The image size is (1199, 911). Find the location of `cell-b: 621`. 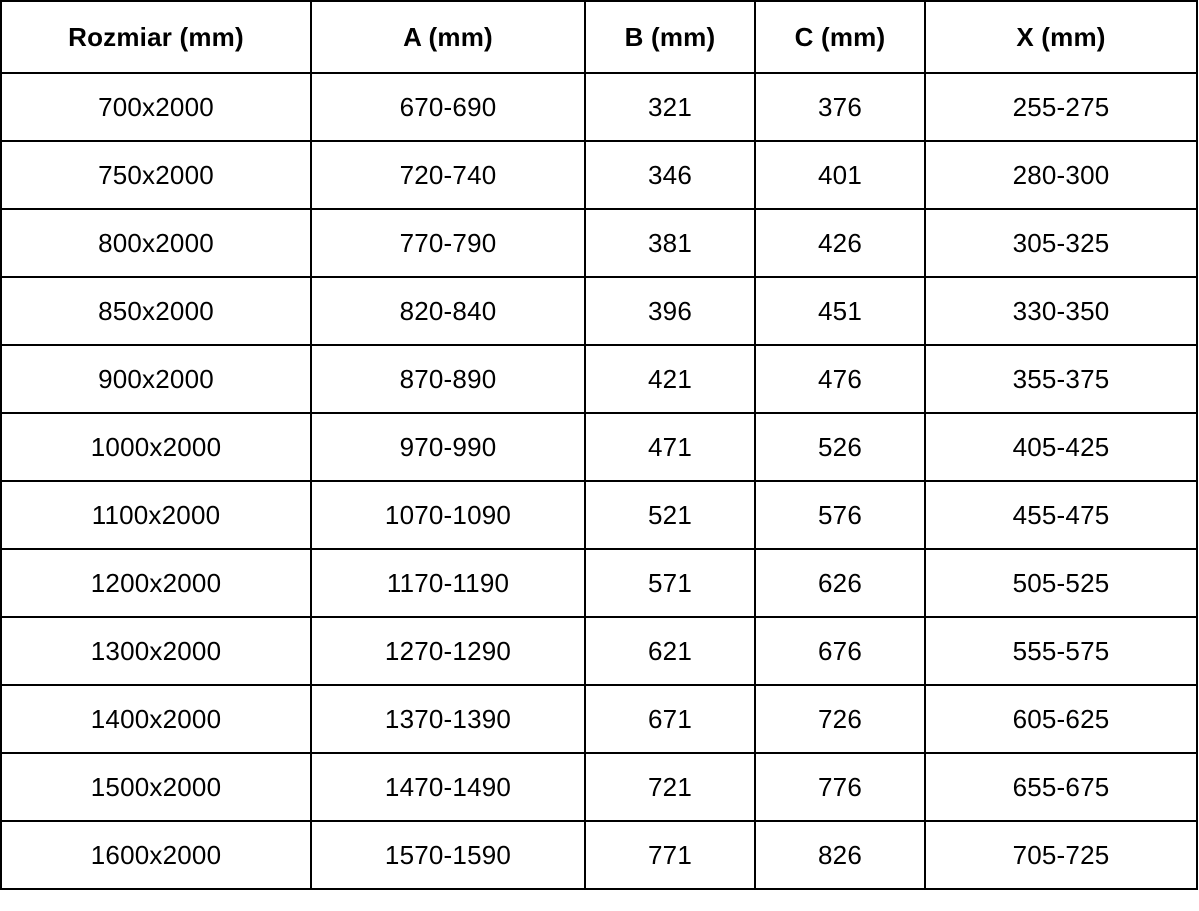

cell-b: 621 is located at coordinates (670, 651).